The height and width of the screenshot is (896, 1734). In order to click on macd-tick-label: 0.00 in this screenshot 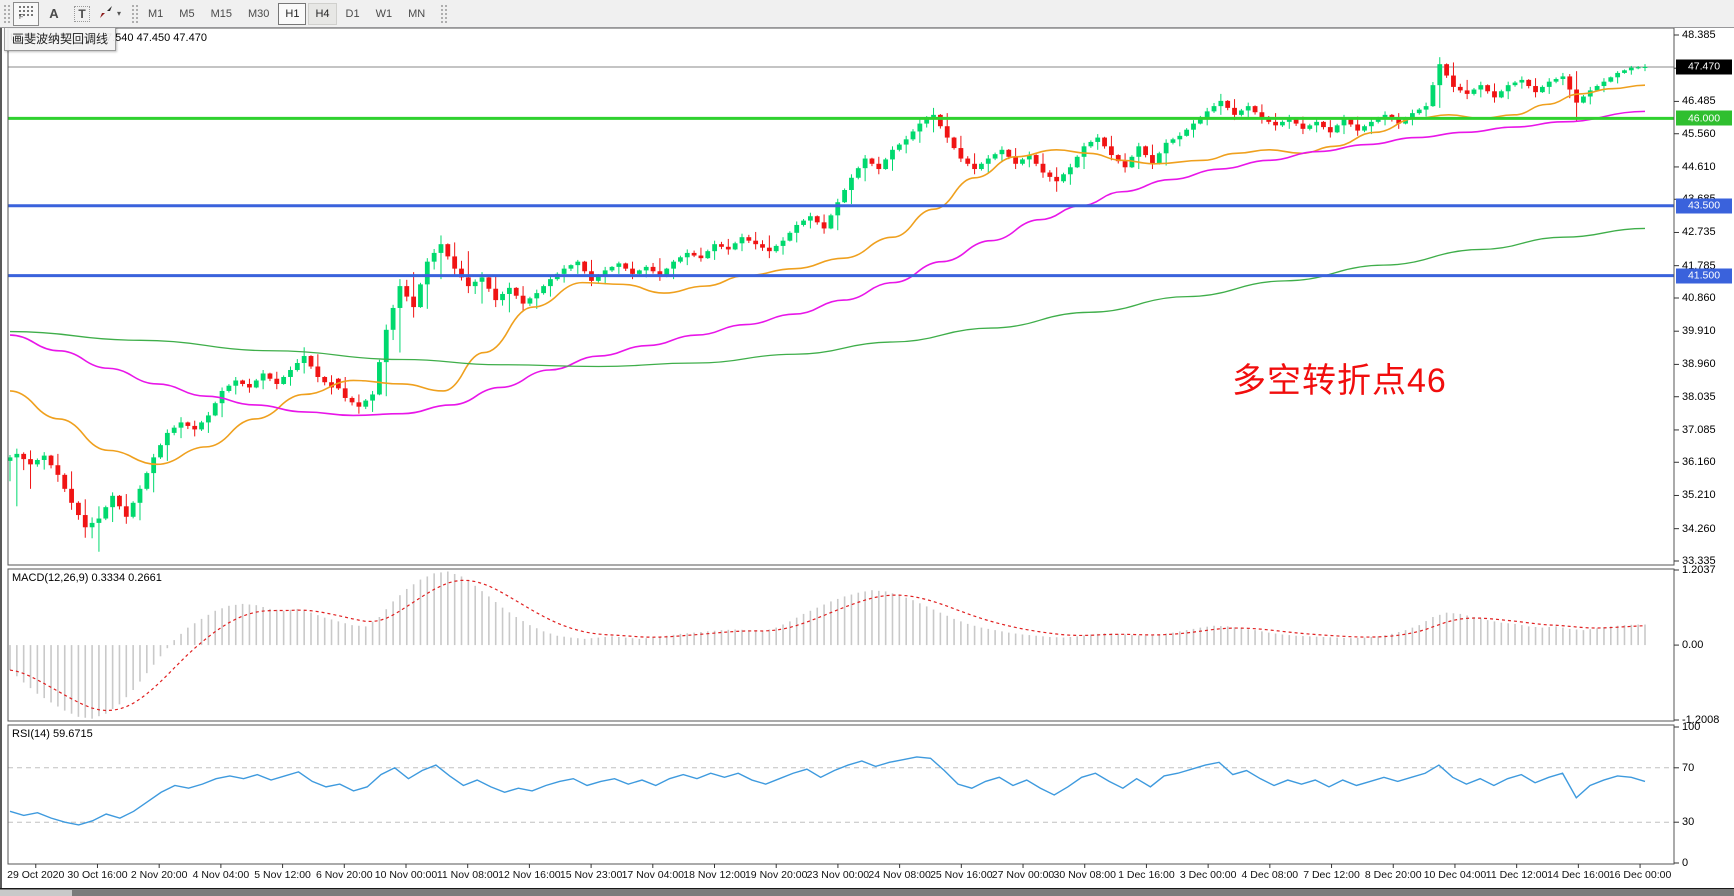, I will do `click(1693, 645)`.